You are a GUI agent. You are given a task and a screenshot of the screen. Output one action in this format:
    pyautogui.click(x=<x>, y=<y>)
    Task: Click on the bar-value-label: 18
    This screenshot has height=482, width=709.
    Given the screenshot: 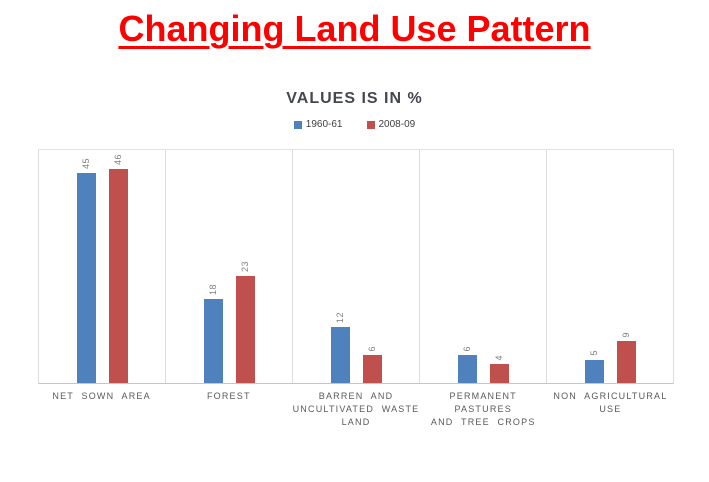 What is the action you would take?
    pyautogui.click(x=213, y=290)
    